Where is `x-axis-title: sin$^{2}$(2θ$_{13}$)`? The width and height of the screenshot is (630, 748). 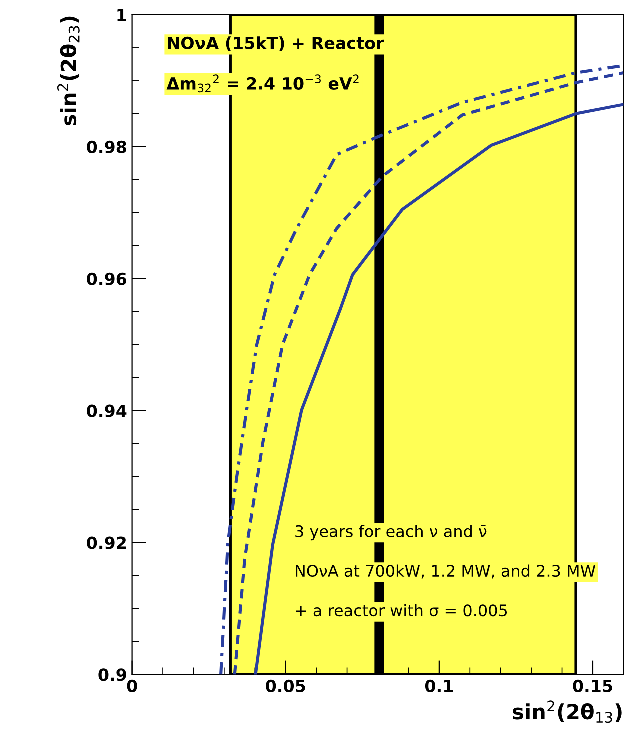 x-axis-title: sin$^{2}$(2θ$_{13}$) is located at coordinates (567, 712).